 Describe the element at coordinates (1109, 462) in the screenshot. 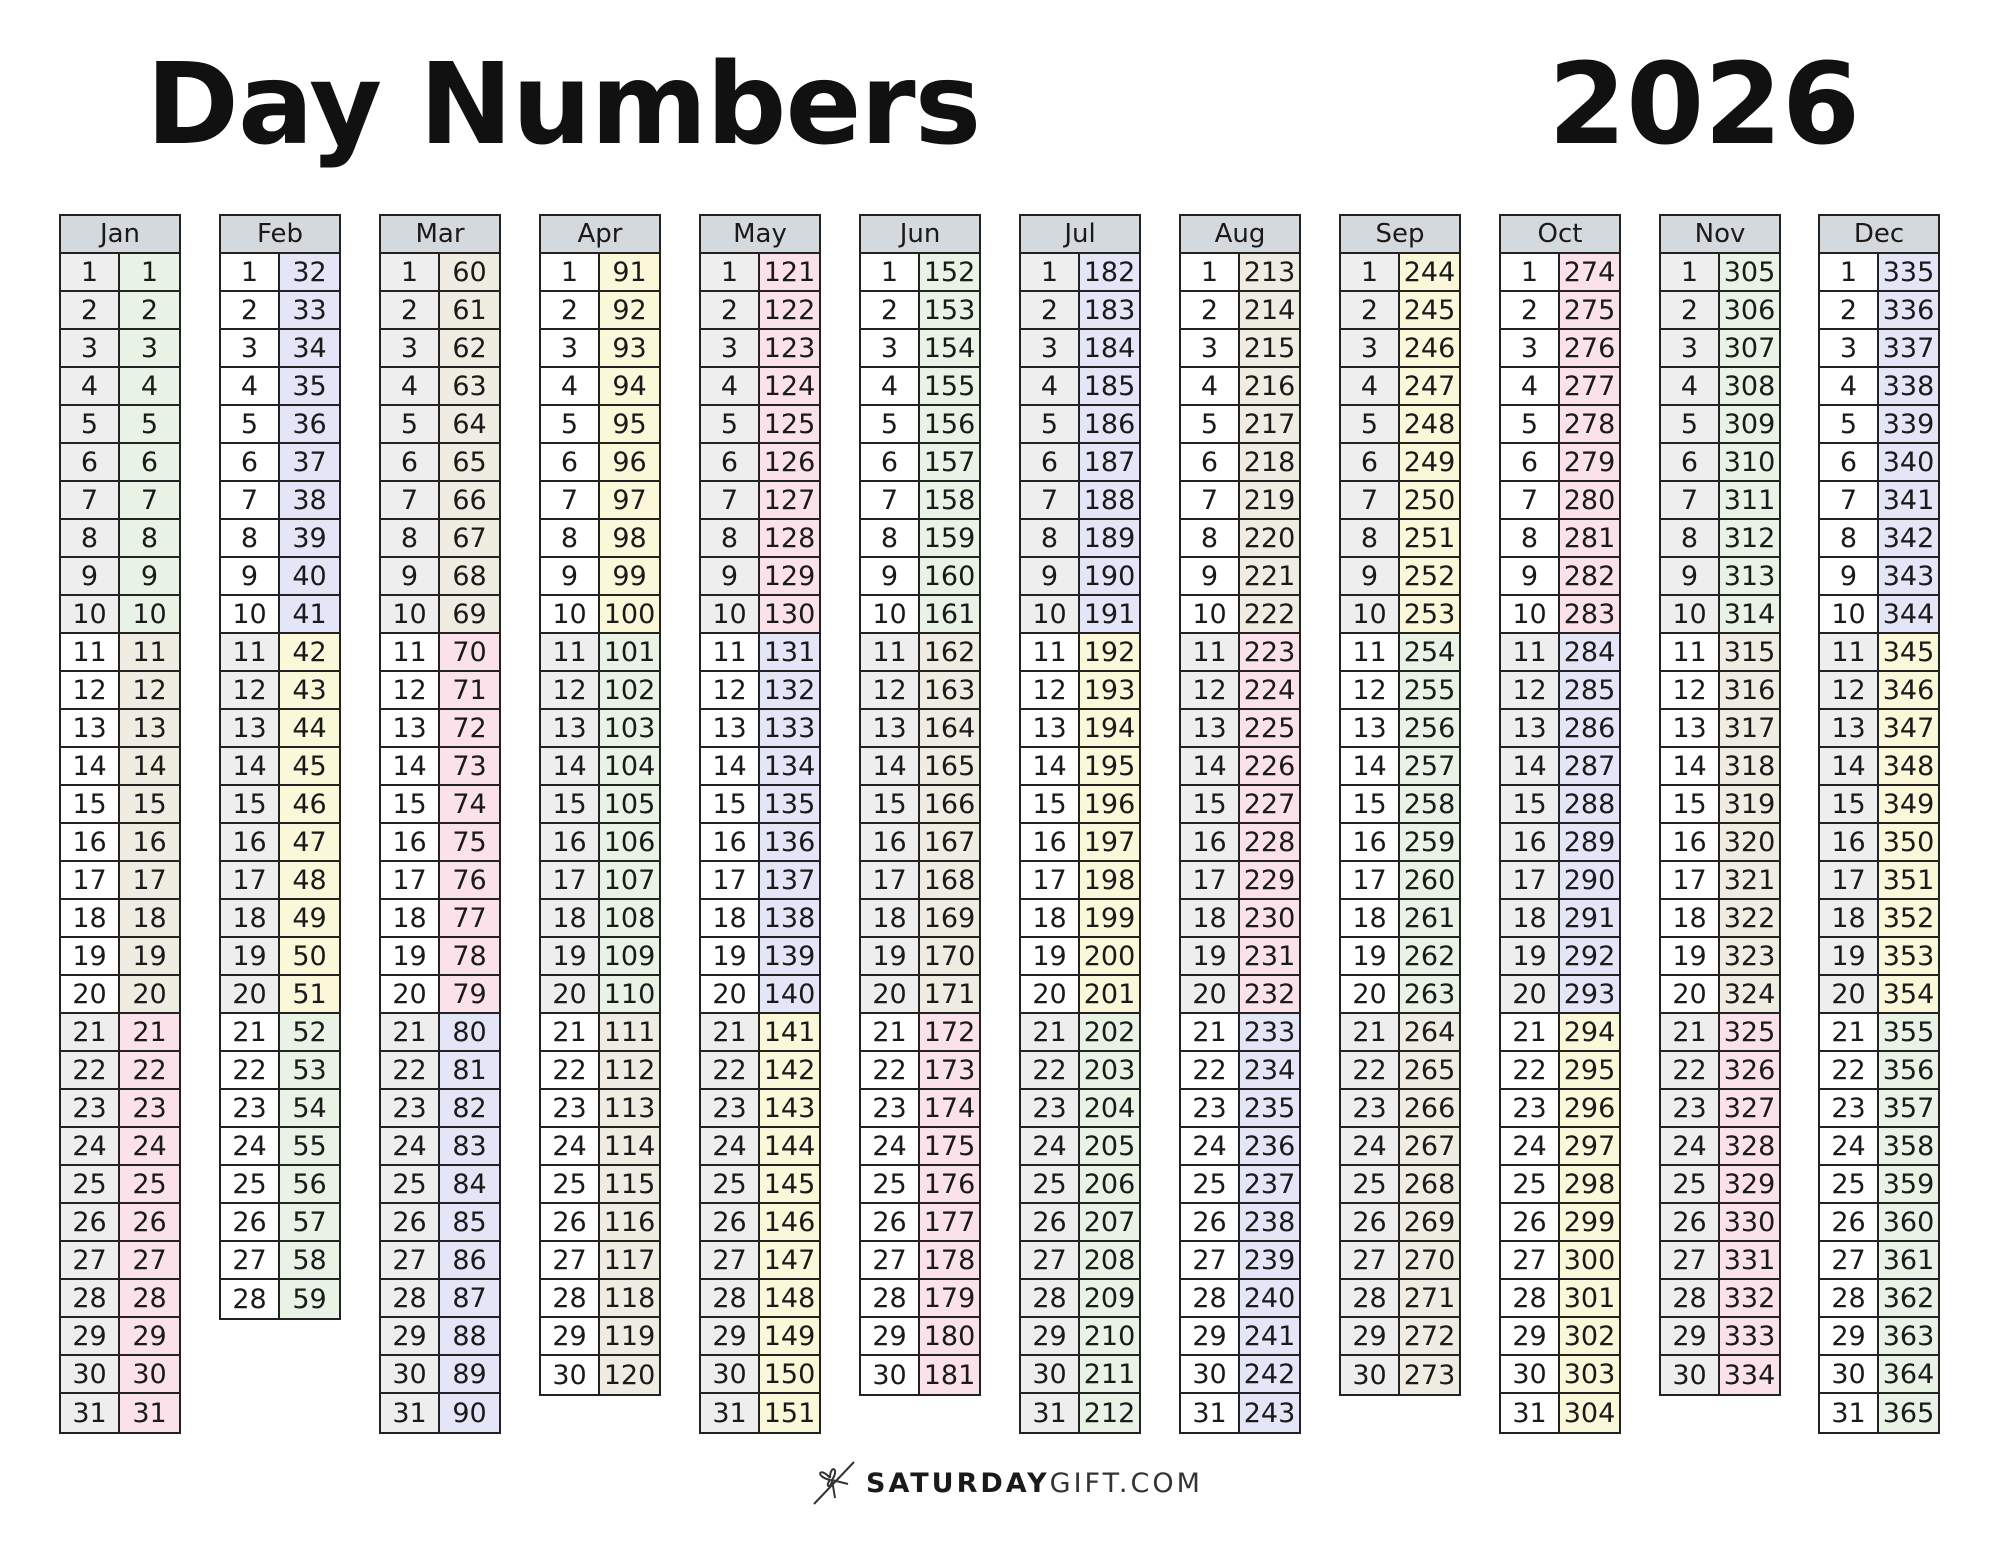

I see `day-of-year: 187` at that location.